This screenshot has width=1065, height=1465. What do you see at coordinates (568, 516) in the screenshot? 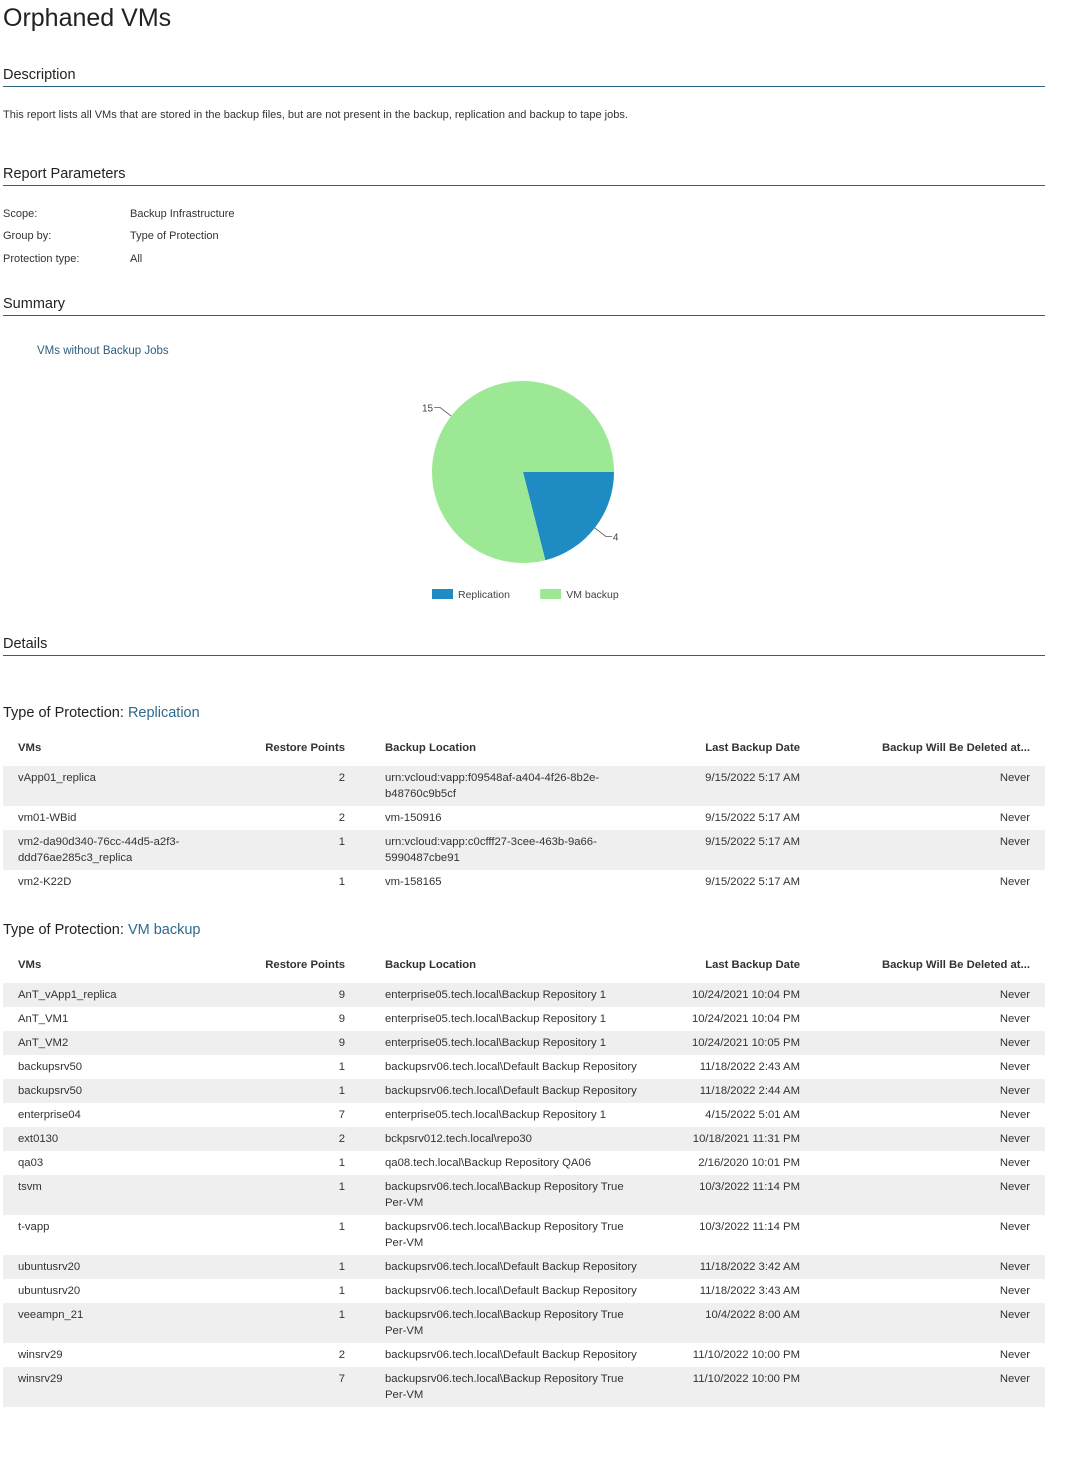
I see `pie-slice-replication` at bounding box center [568, 516].